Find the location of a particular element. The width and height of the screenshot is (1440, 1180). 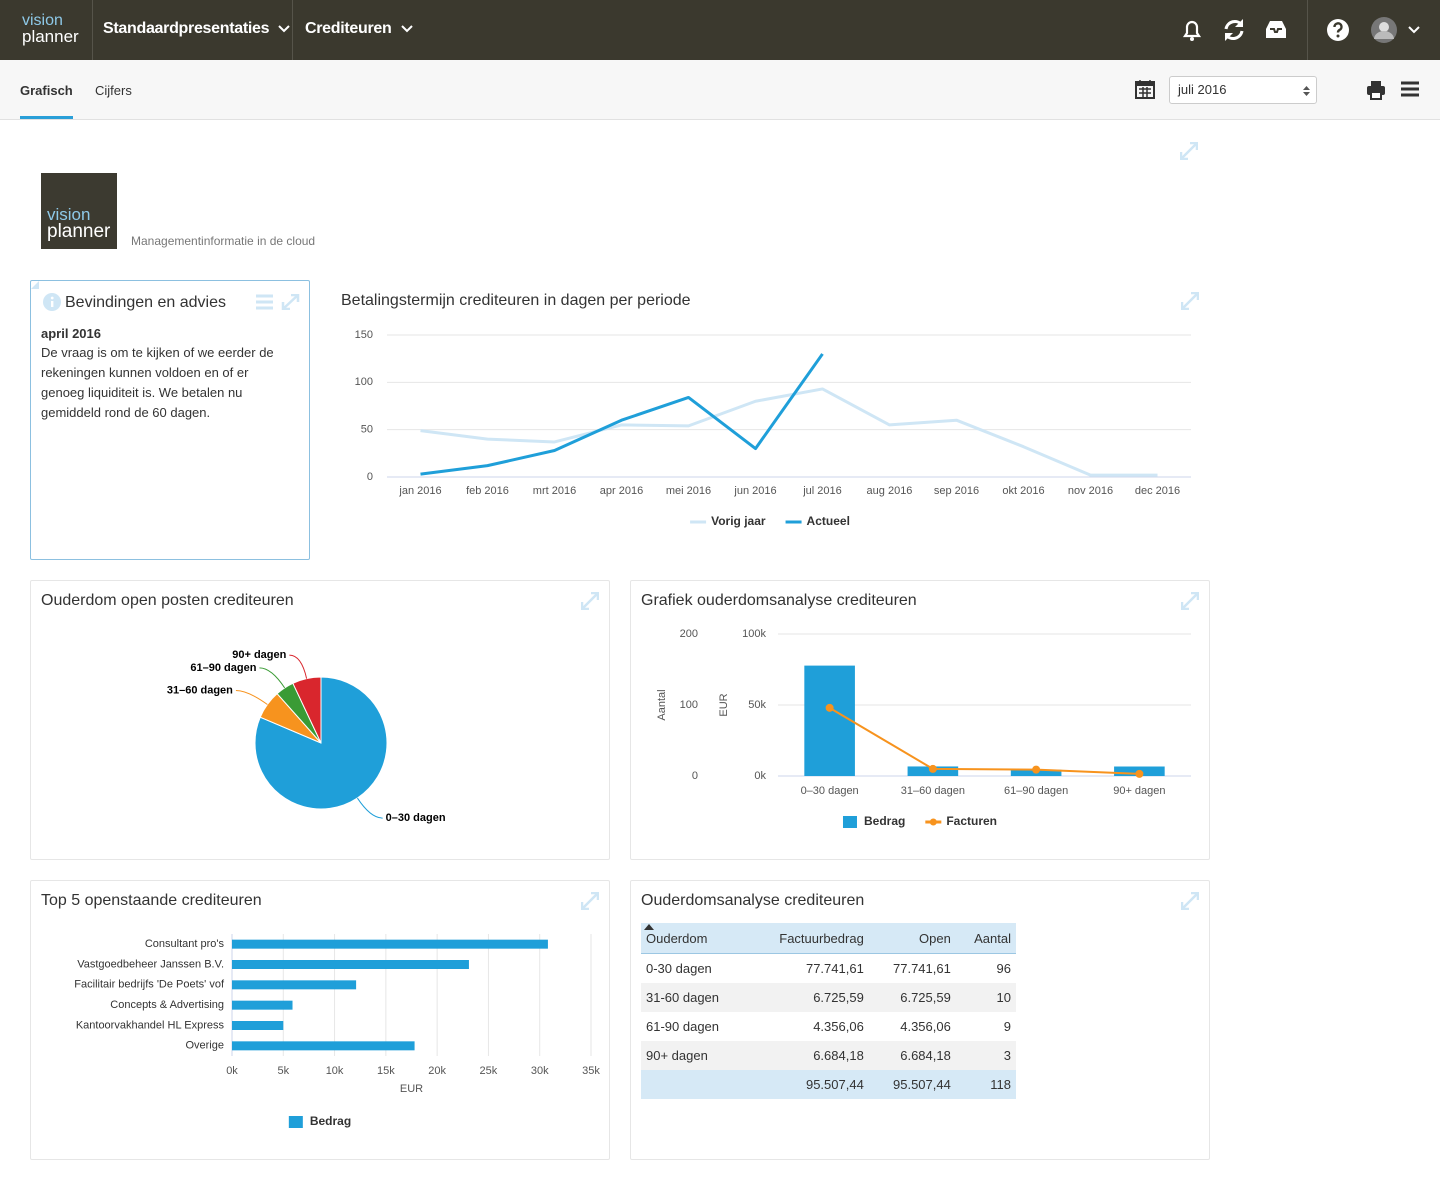

column-header: Aantal is located at coordinates (985, 938).